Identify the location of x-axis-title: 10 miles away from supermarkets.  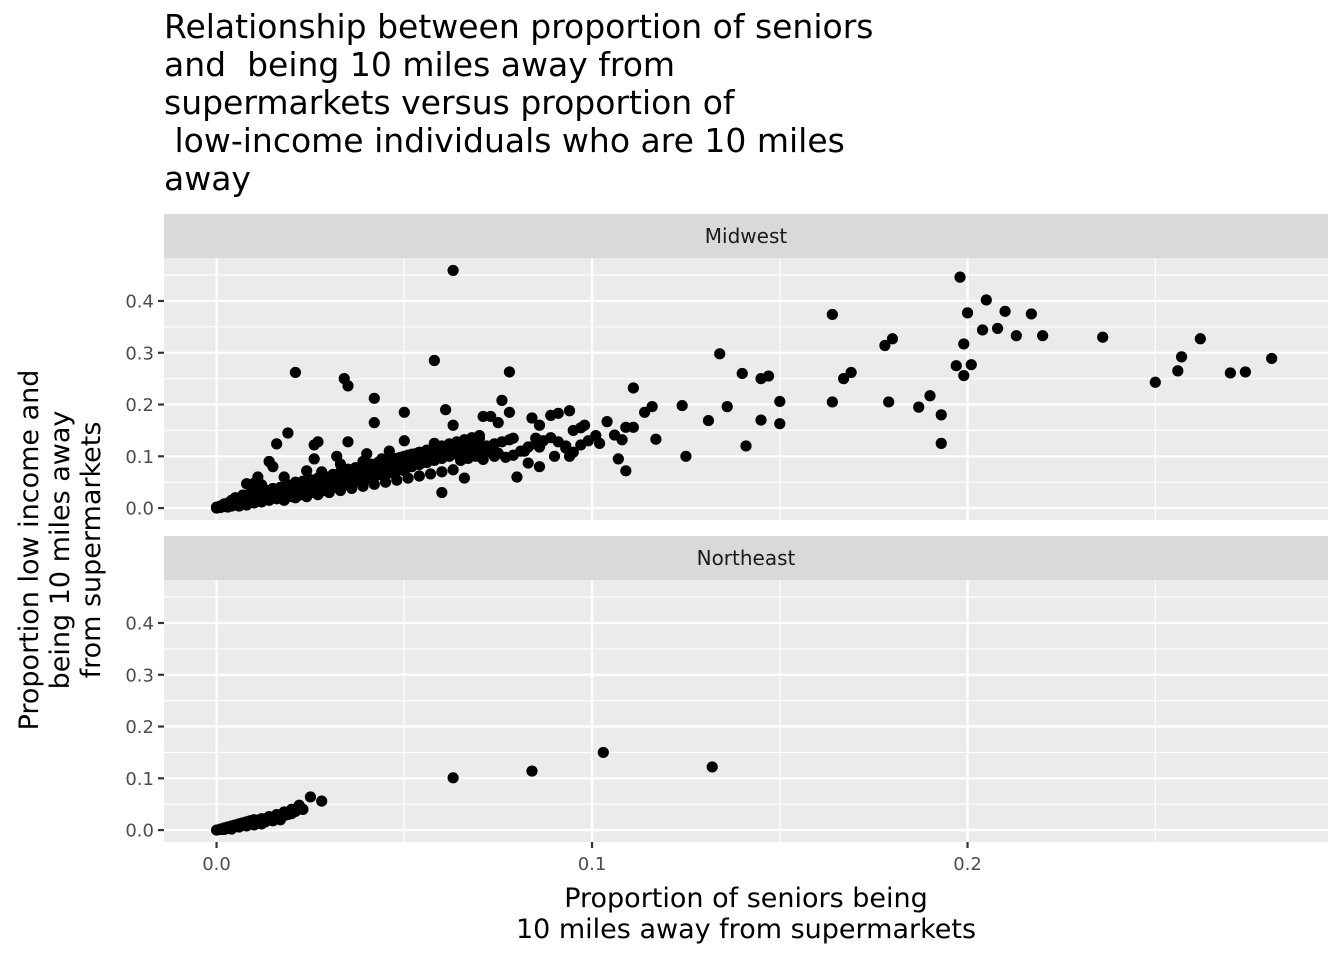
(746, 929).